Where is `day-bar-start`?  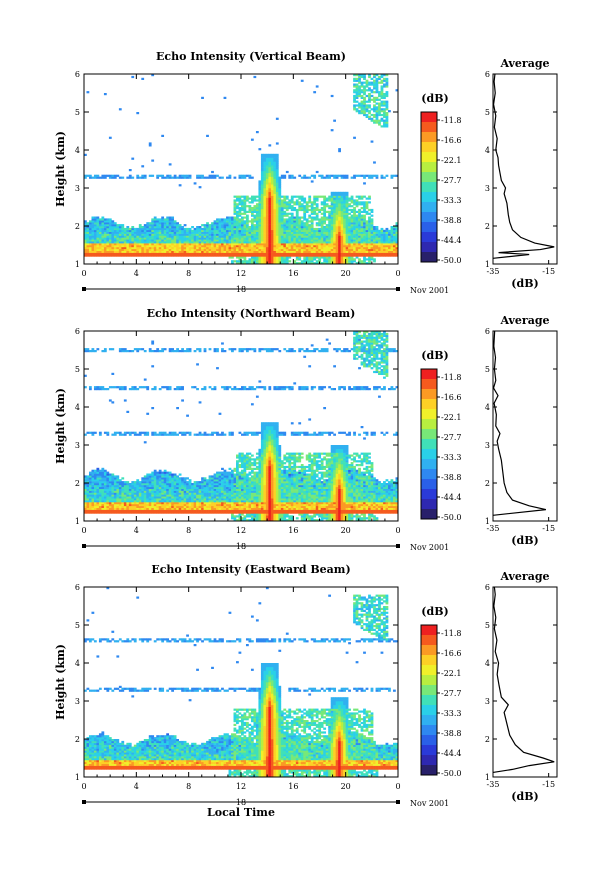
day-bar-start is located at coordinates (84, 289).